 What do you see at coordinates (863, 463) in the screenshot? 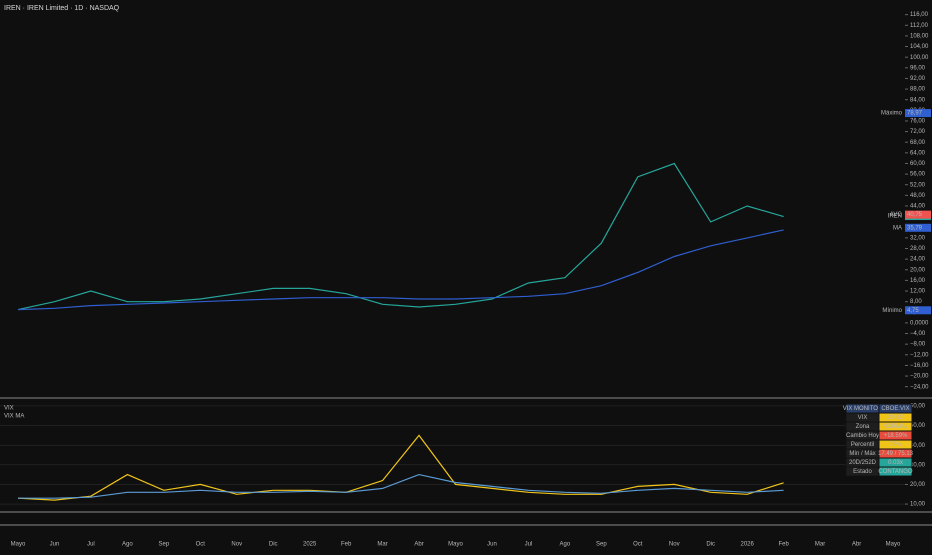
I see `table-cell-text: 20D/252D` at bounding box center [863, 463].